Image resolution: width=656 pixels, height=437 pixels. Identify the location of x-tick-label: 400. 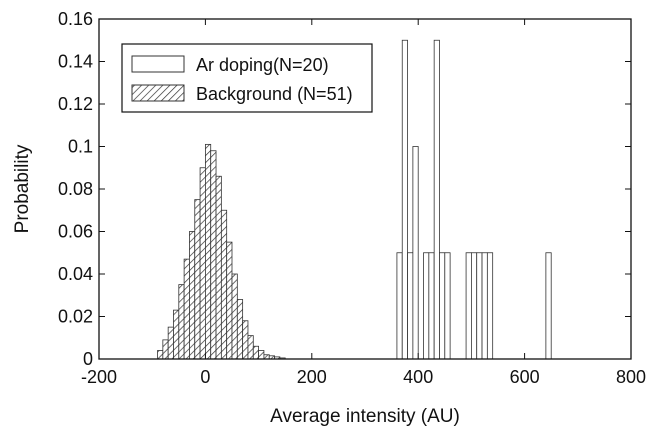
(418, 377).